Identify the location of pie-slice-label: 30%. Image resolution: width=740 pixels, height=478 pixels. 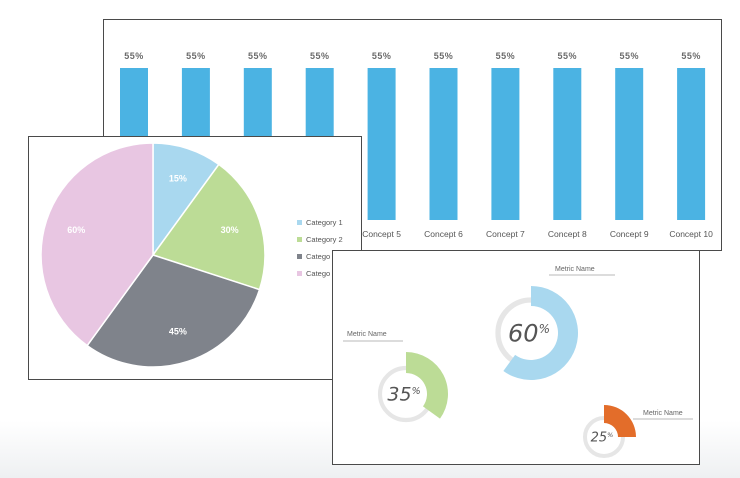
(230, 230).